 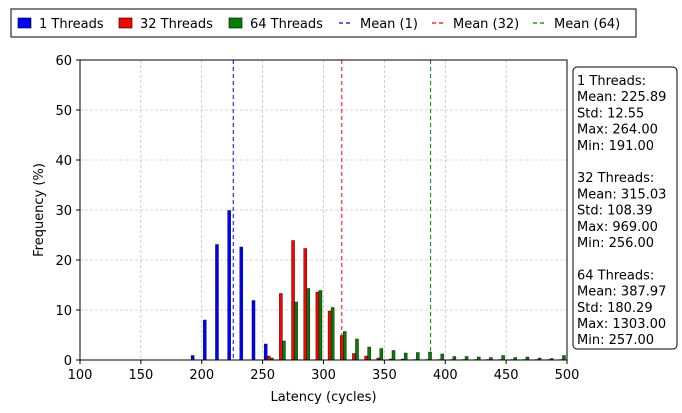 I want to click on x-tick-label: 200, so click(x=201, y=375).